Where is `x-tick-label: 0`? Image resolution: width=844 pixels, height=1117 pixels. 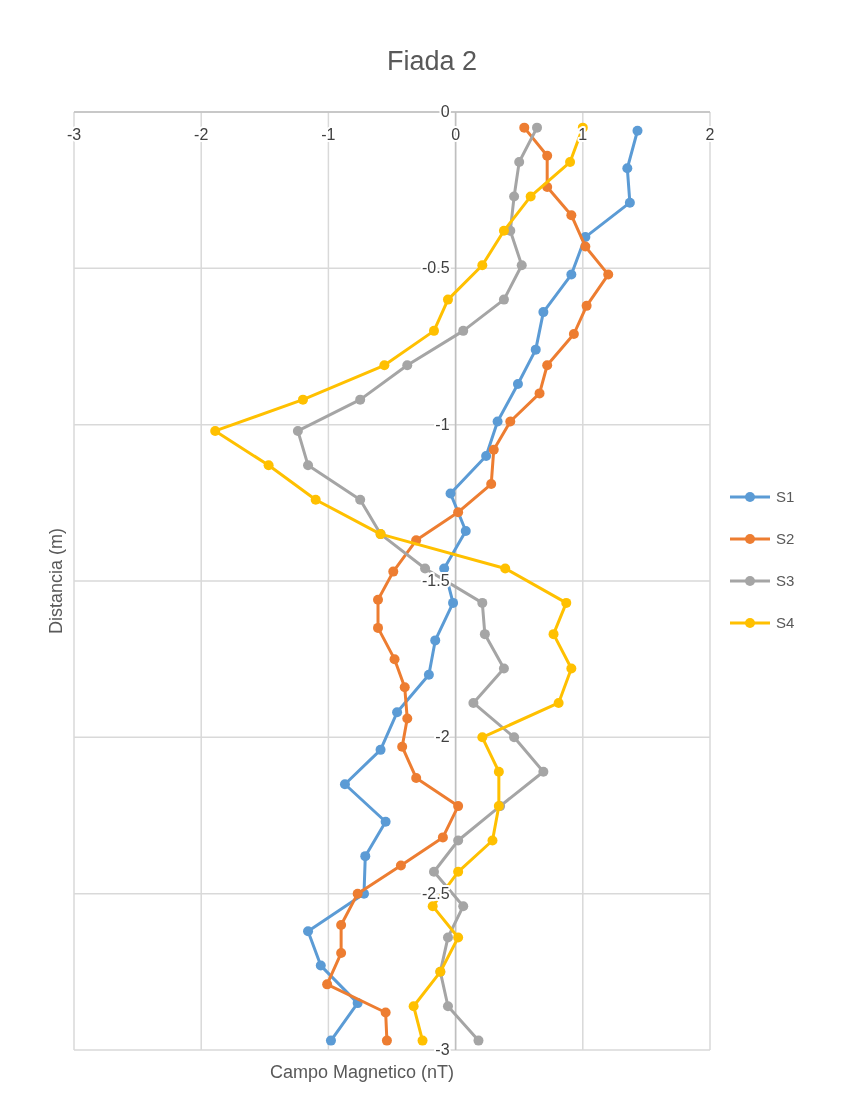 x-tick-label: 0 is located at coordinates (456, 134).